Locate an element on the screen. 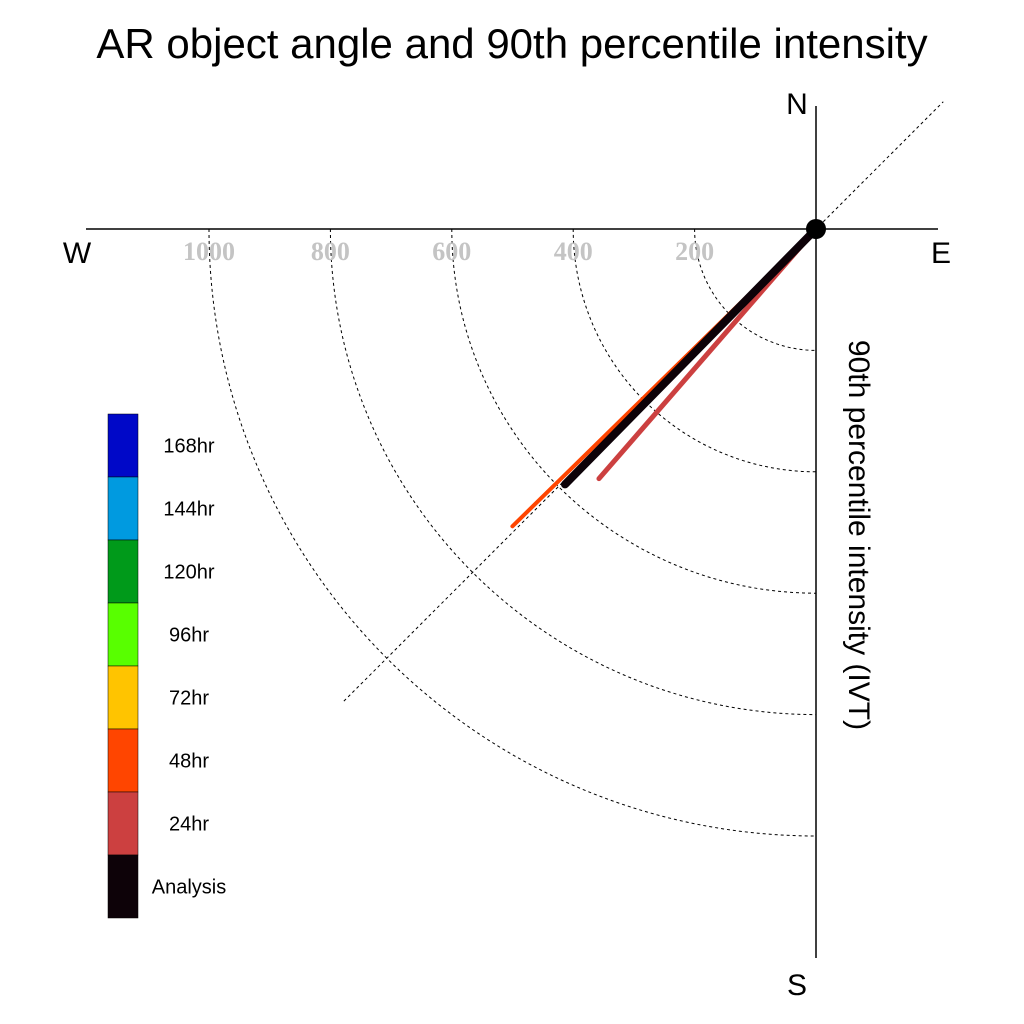  legend-swatch-144hr is located at coordinates (123, 508).